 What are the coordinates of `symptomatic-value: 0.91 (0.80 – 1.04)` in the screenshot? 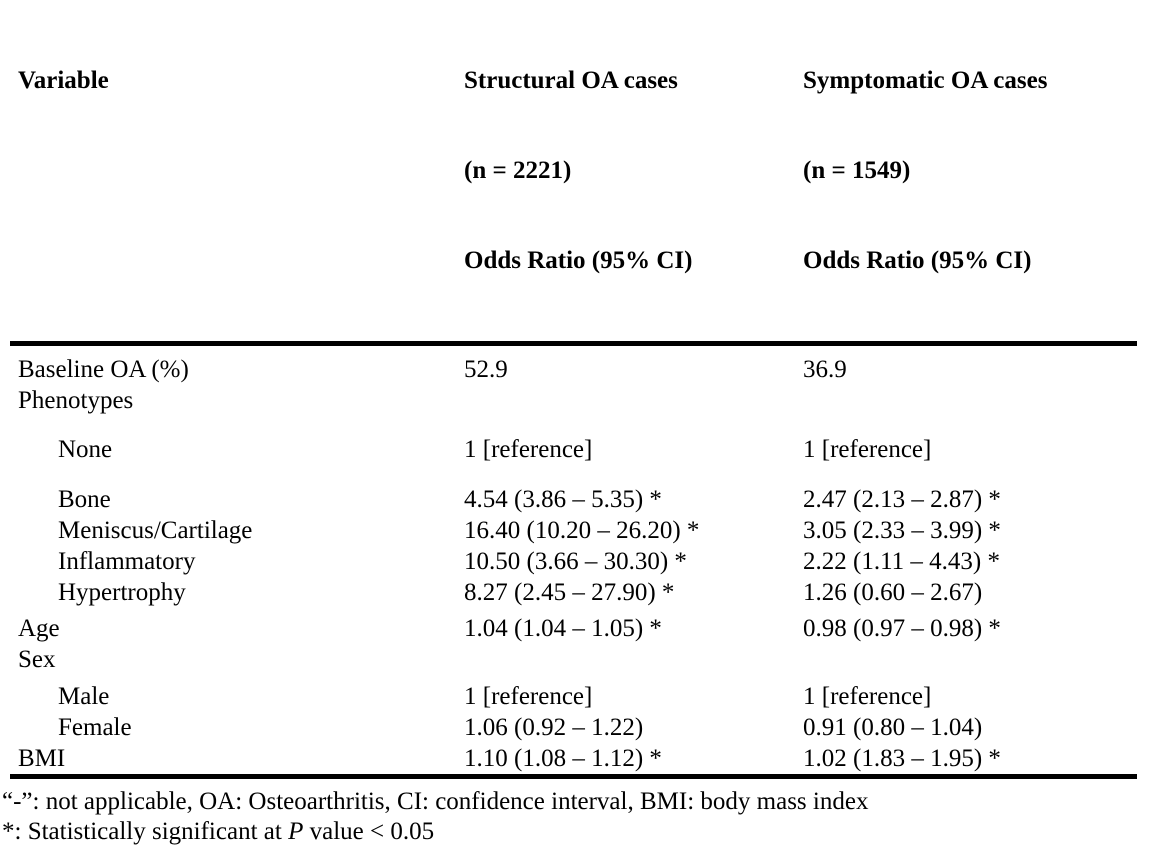 It's located at (893, 727).